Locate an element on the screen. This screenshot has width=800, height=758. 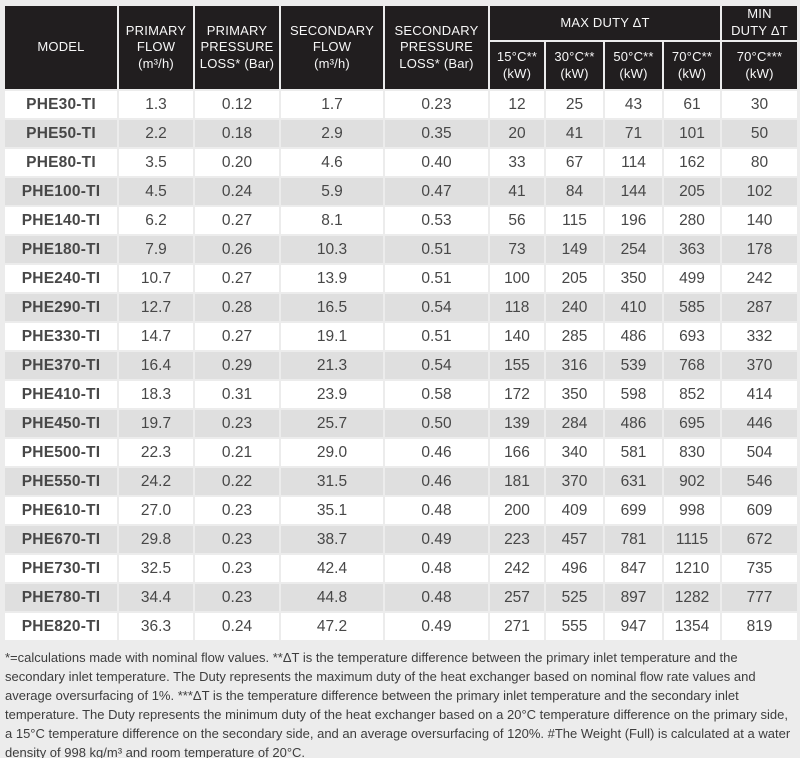
value-cell: 139 is located at coordinates (517, 423).